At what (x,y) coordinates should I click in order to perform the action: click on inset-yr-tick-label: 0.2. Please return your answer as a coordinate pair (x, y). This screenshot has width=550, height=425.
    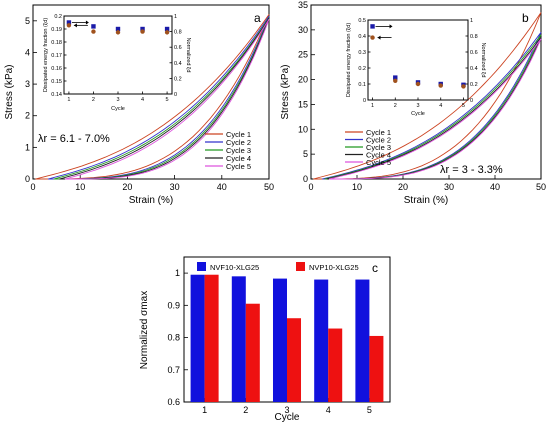
    Looking at the image, I should click on (178, 79).